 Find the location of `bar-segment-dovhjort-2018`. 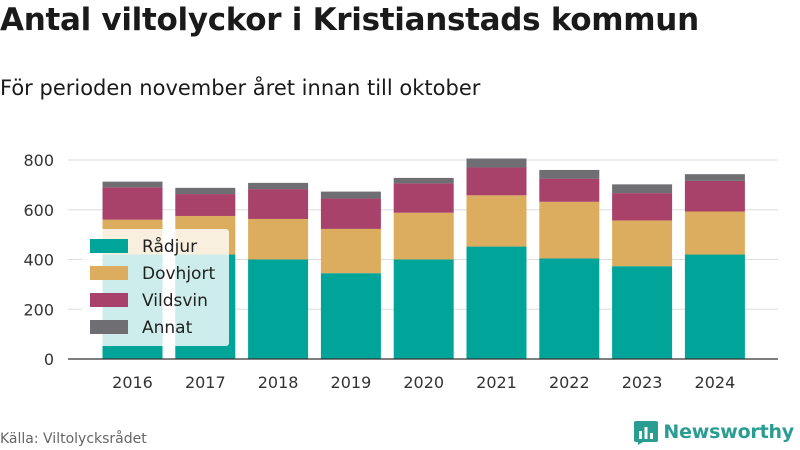

bar-segment-dovhjort-2018 is located at coordinates (278, 239).